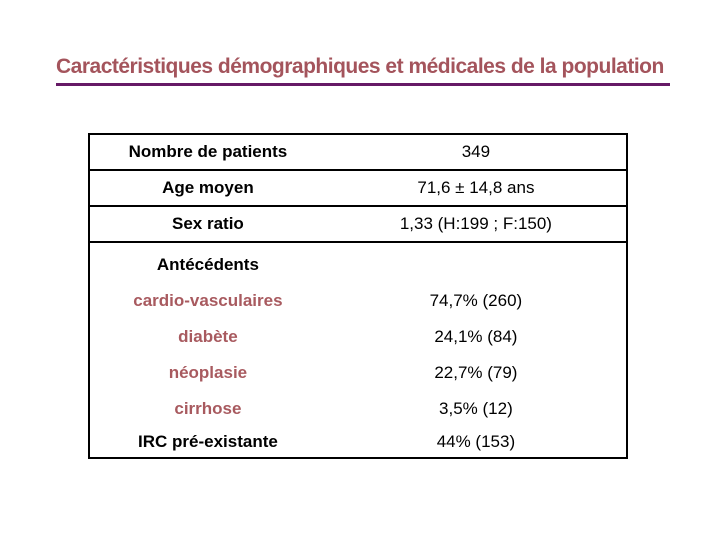 The height and width of the screenshot is (540, 720). What do you see at coordinates (476, 300) in the screenshot?
I see `row-value: 74,7% (260)` at bounding box center [476, 300].